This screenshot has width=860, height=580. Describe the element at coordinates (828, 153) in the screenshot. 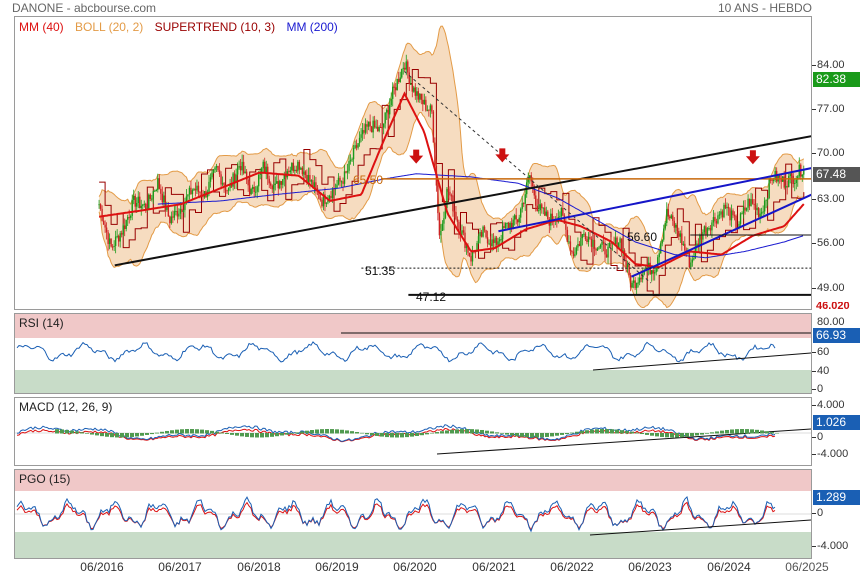

I see `y-tick-70: 70.00` at that location.